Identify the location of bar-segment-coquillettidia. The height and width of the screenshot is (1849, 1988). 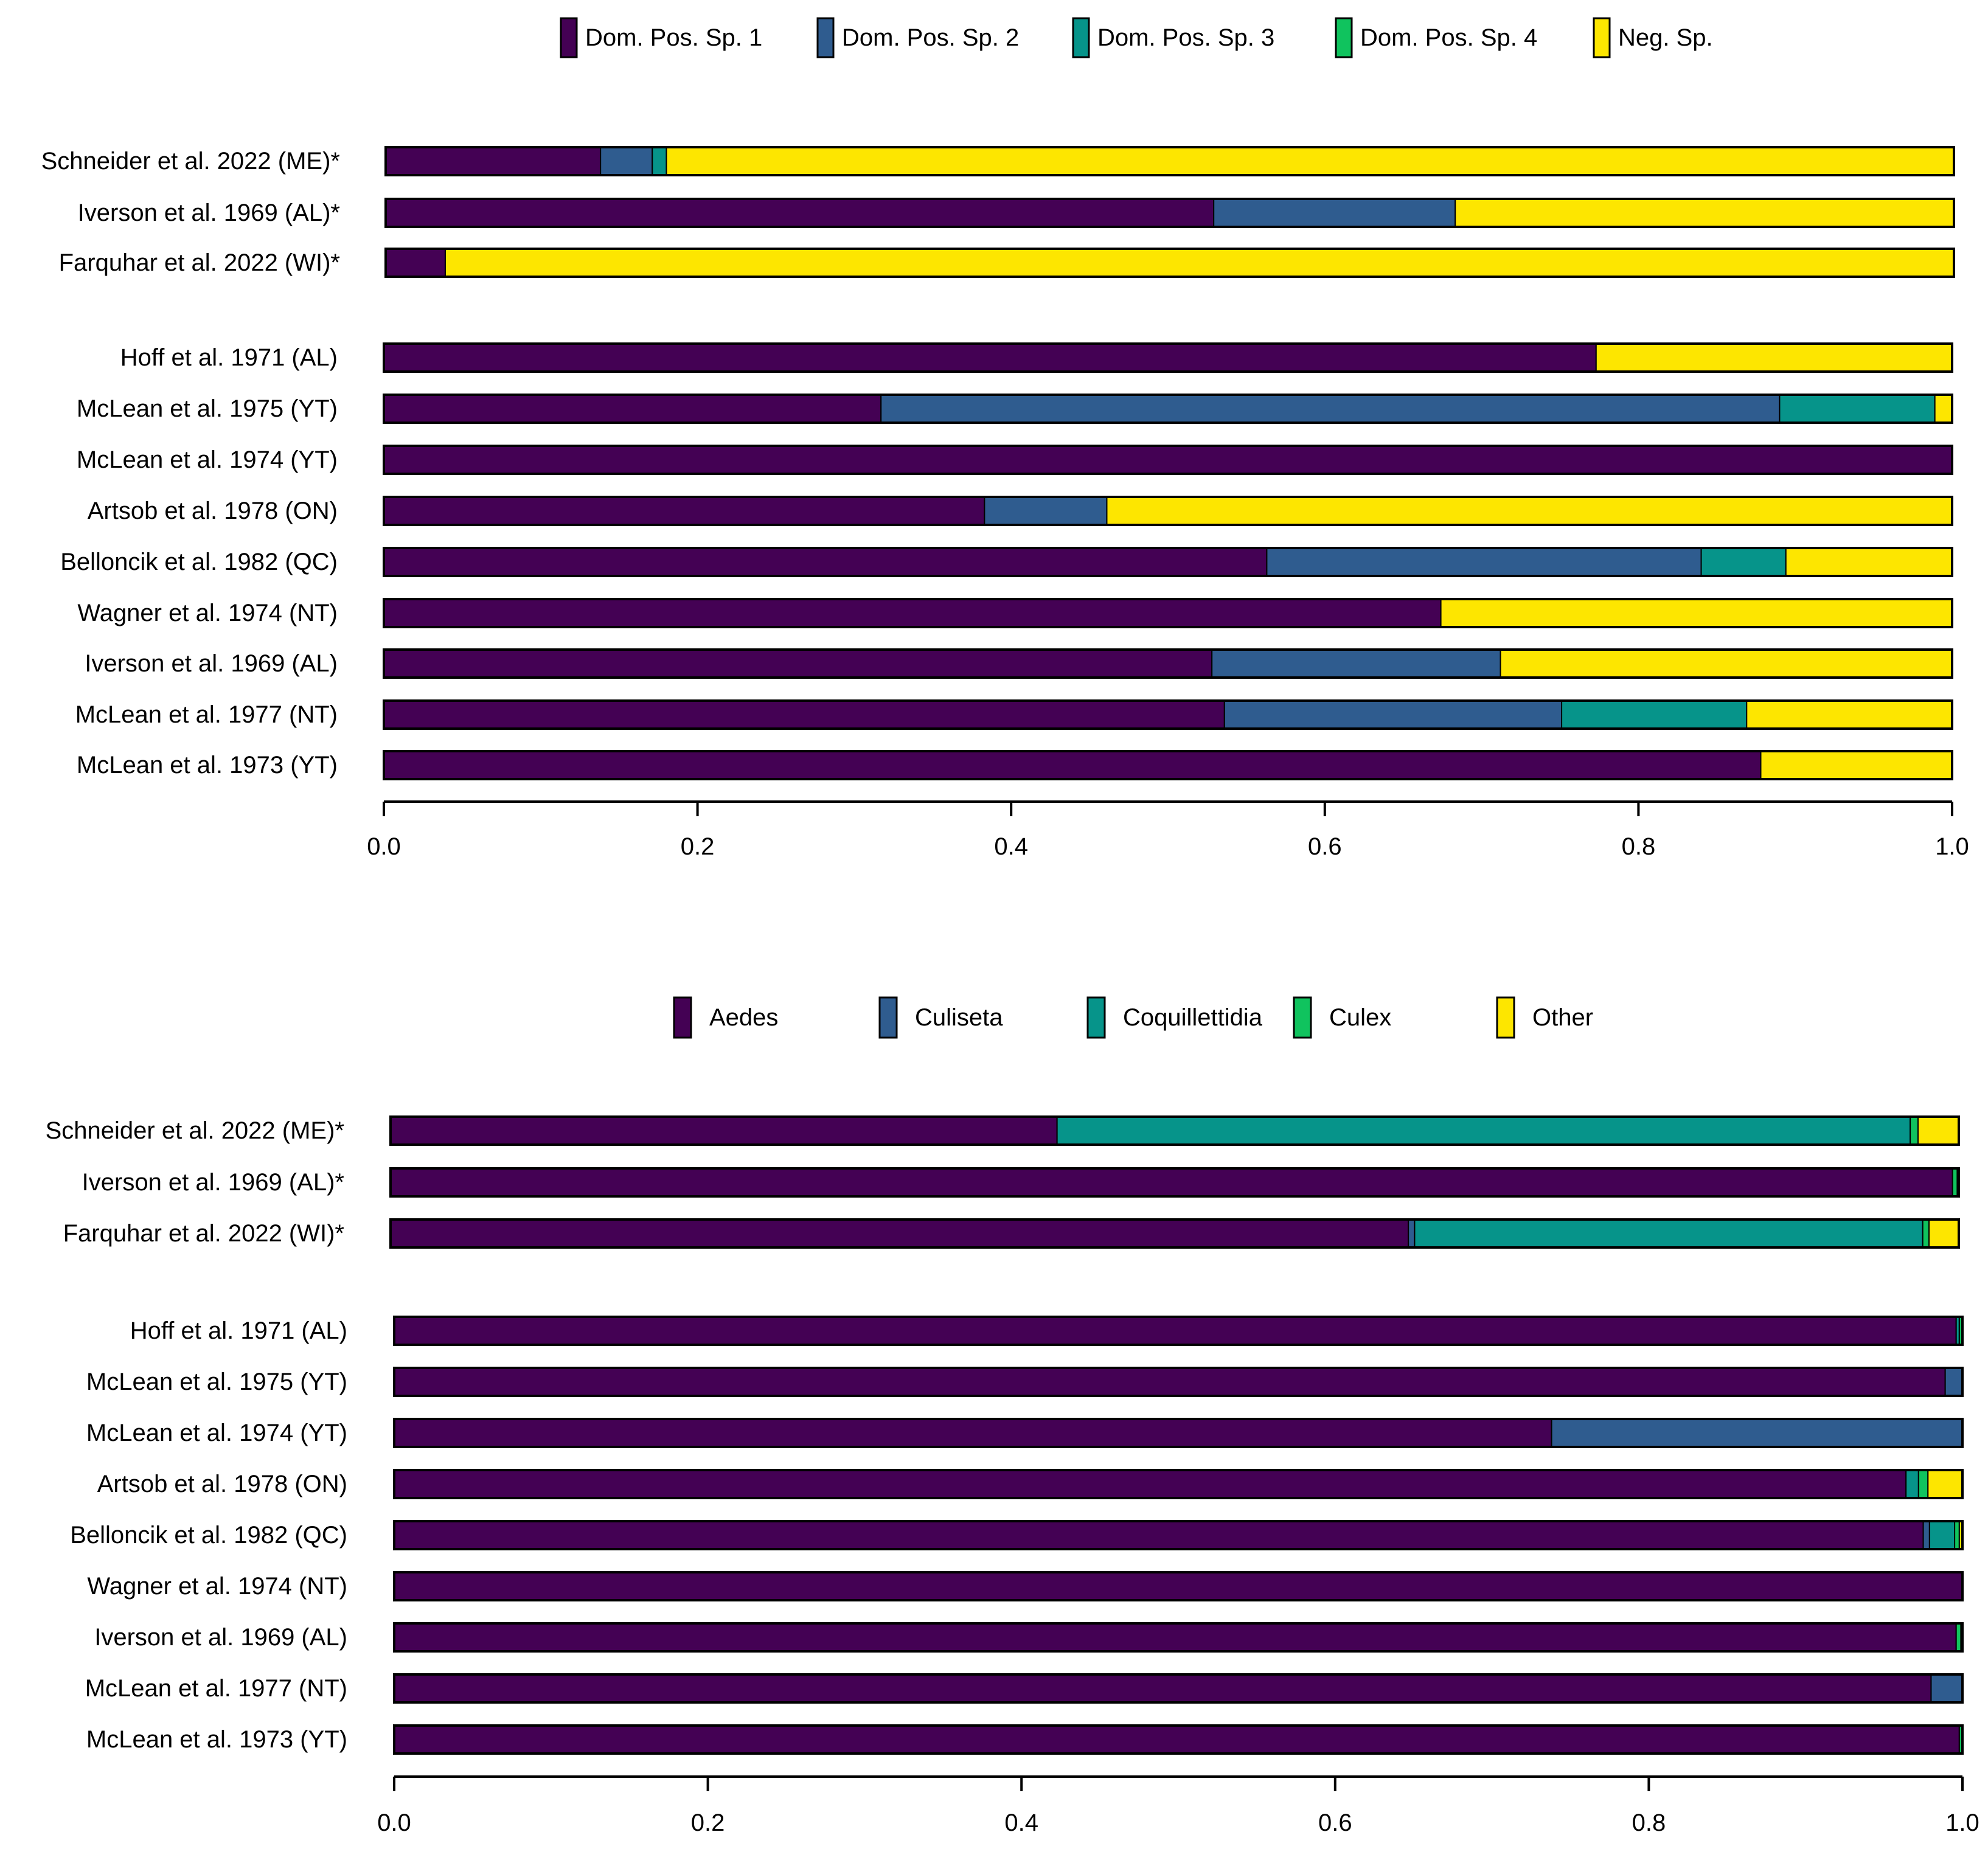
(1912, 1484).